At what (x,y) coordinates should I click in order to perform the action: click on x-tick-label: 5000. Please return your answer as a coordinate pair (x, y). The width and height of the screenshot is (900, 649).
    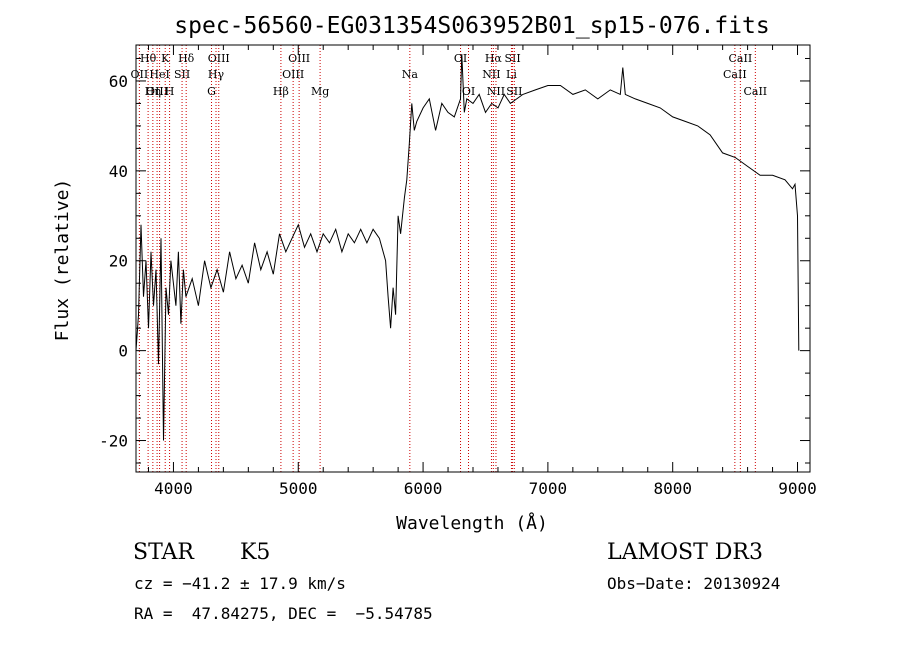
    Looking at the image, I should click on (298, 488).